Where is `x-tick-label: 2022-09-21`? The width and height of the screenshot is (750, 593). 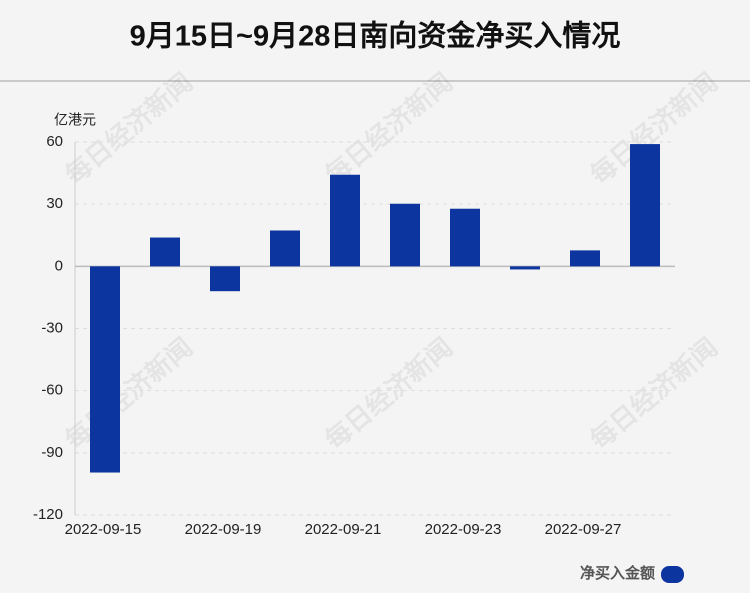
x-tick-label: 2022-09-21 is located at coordinates (343, 529).